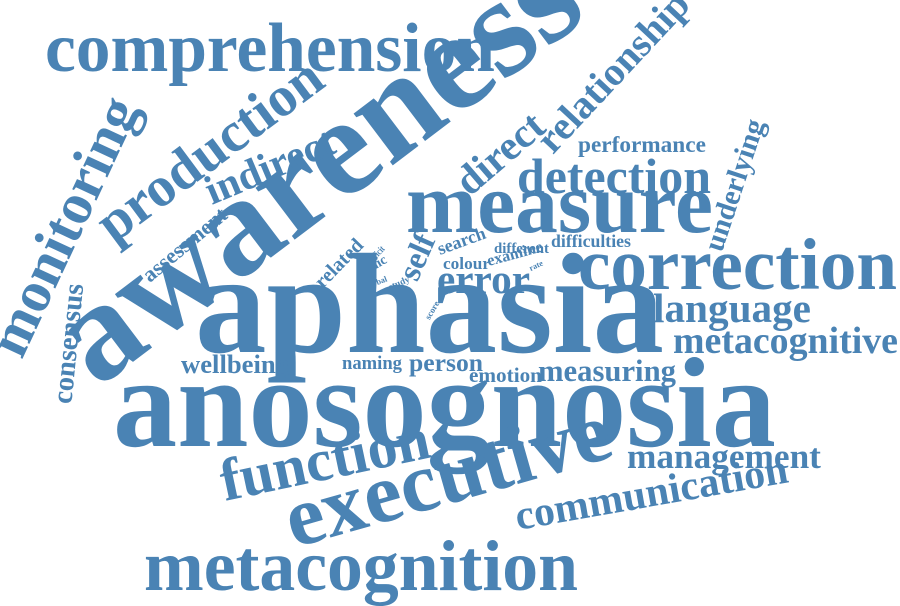  What do you see at coordinates (270, 49) in the screenshot?
I see `word-comprehension: comprehension` at bounding box center [270, 49].